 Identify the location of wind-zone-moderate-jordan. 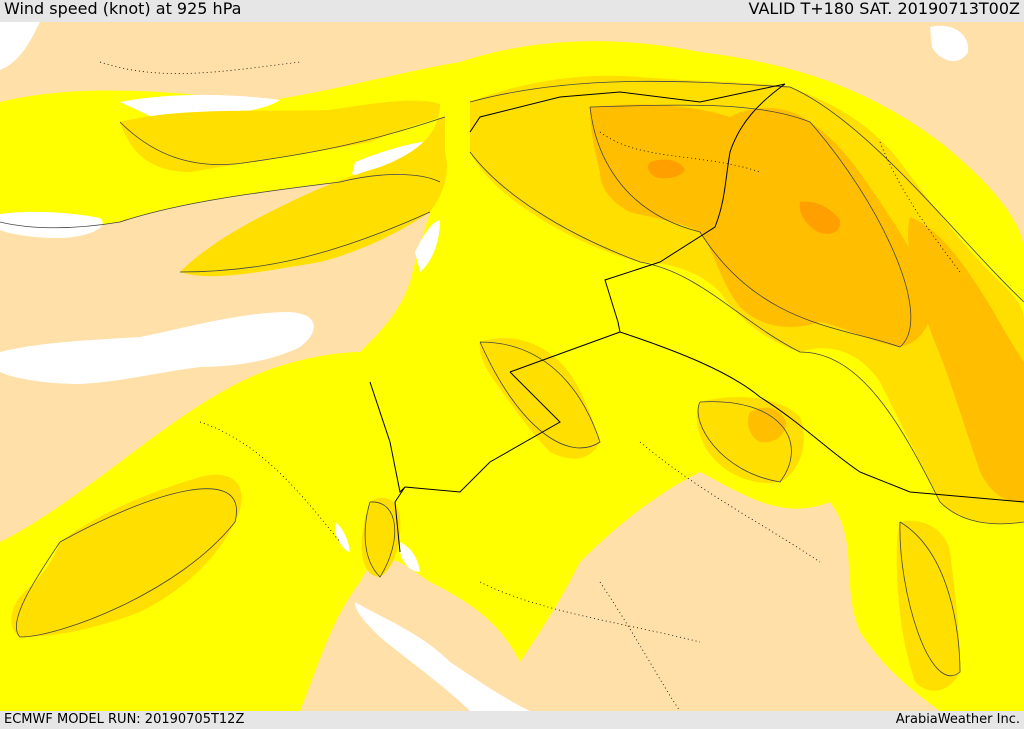
(539, 398).